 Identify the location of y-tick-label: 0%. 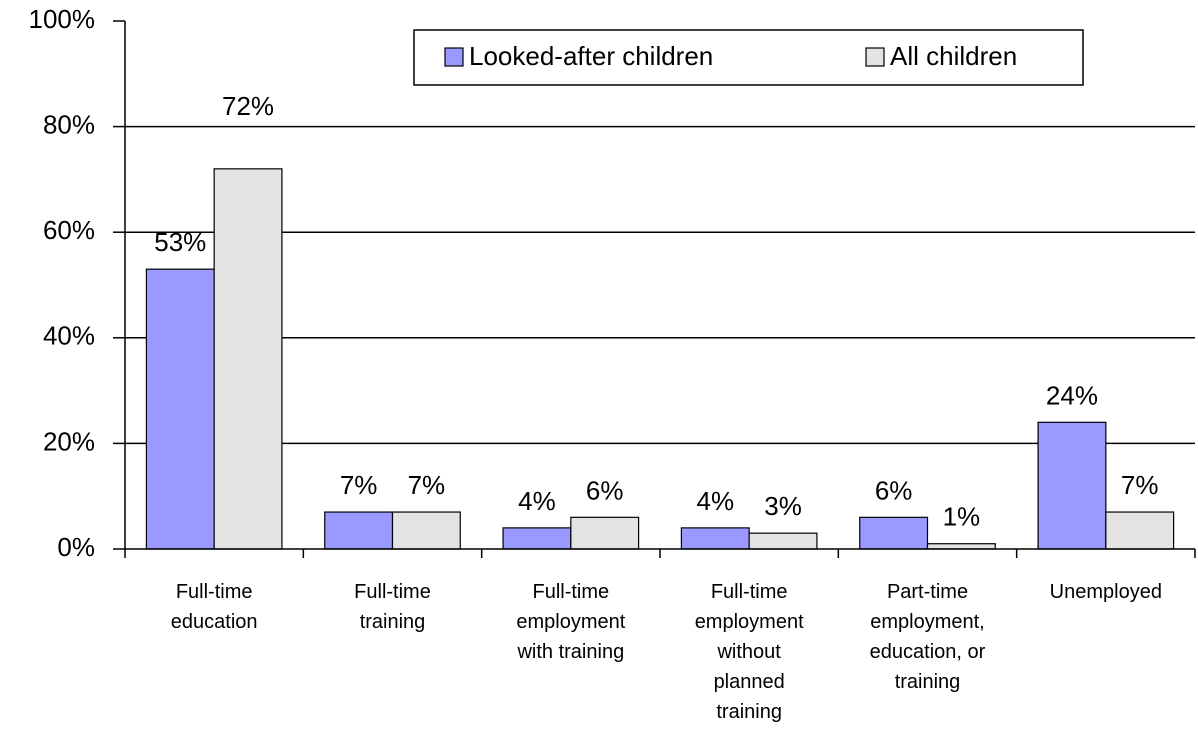
(76, 547).